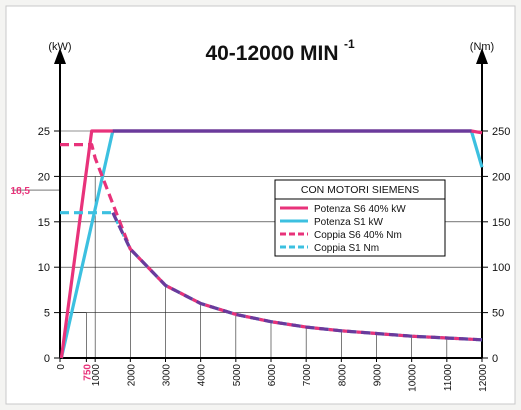 The height and width of the screenshot is (410, 521). I want to click on x-tick-label: 10000, so click(413, 378).